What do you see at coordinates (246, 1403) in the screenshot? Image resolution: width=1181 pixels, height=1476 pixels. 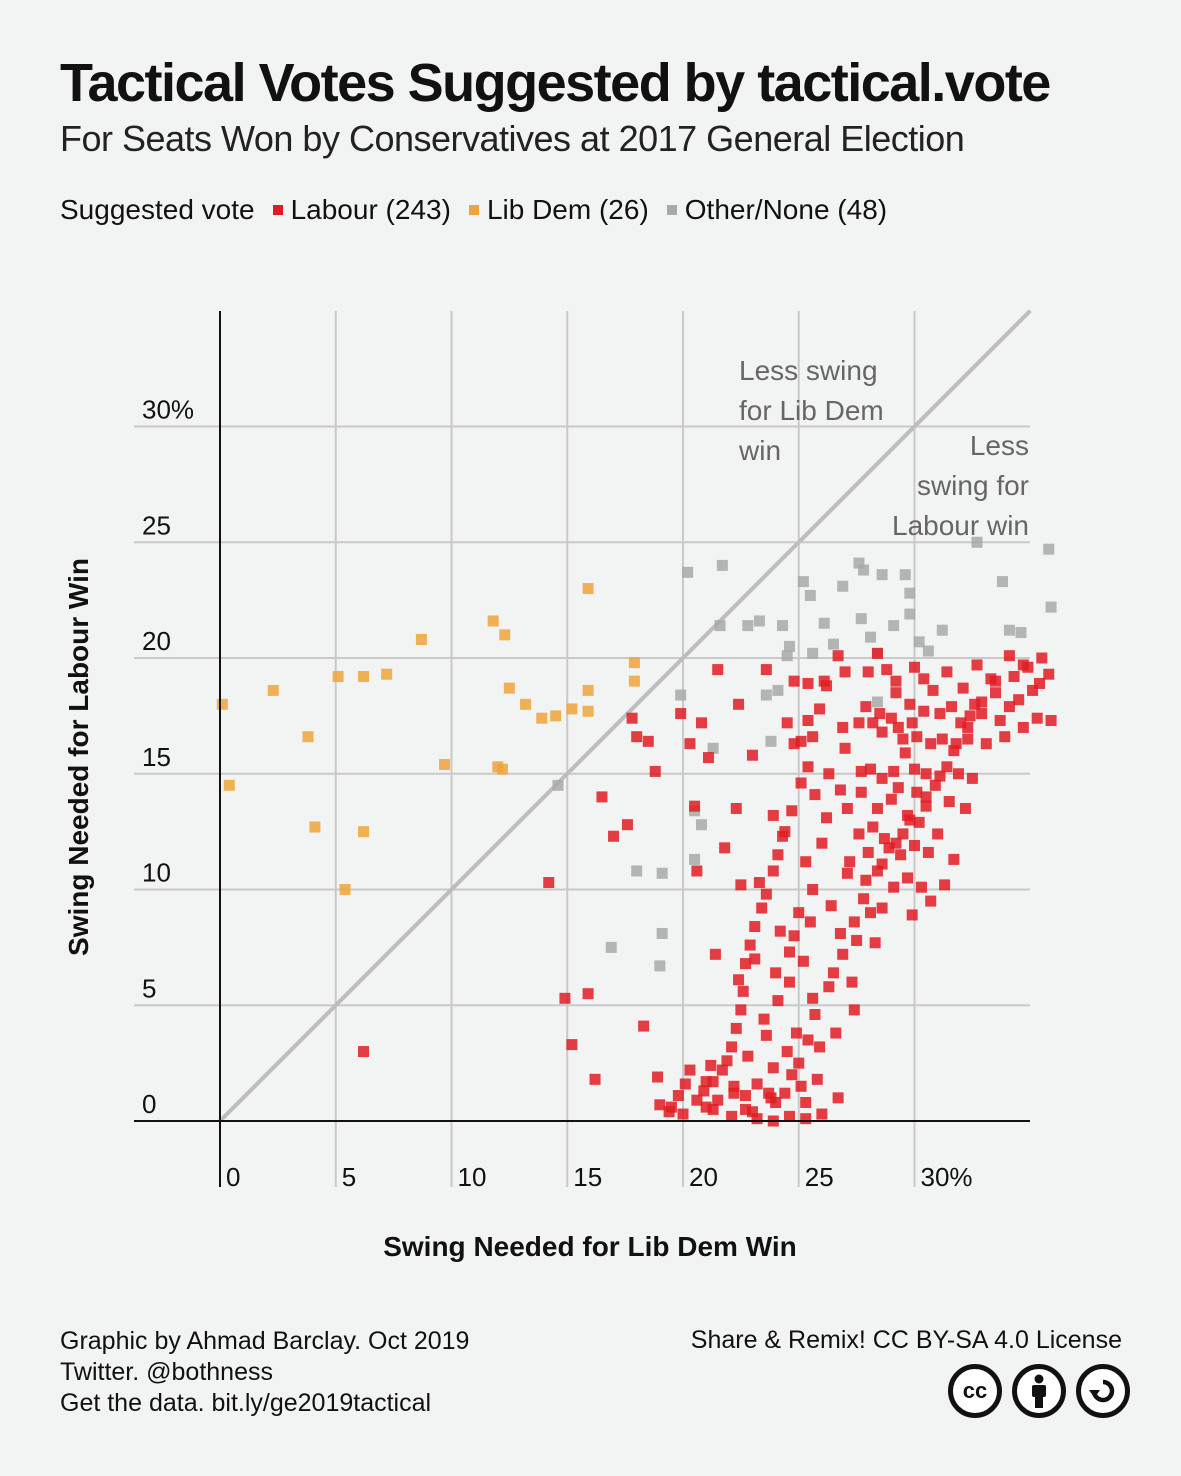 I see `footer-data-link: Get the data. bit.ly/ge2019tactical` at bounding box center [246, 1403].